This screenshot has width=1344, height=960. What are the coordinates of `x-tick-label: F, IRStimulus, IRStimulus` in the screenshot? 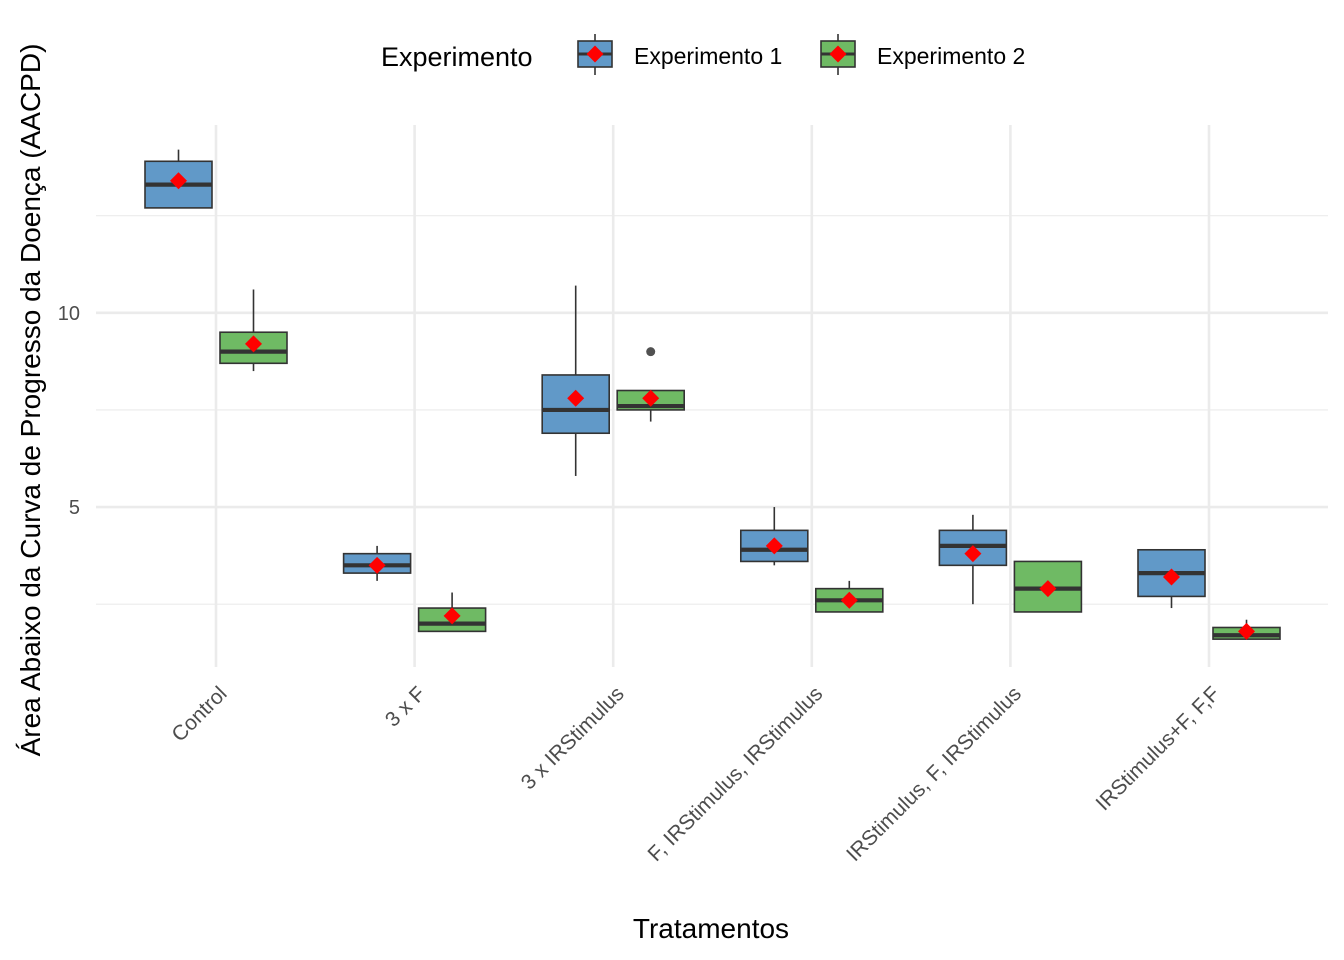 It's located at (736, 774).